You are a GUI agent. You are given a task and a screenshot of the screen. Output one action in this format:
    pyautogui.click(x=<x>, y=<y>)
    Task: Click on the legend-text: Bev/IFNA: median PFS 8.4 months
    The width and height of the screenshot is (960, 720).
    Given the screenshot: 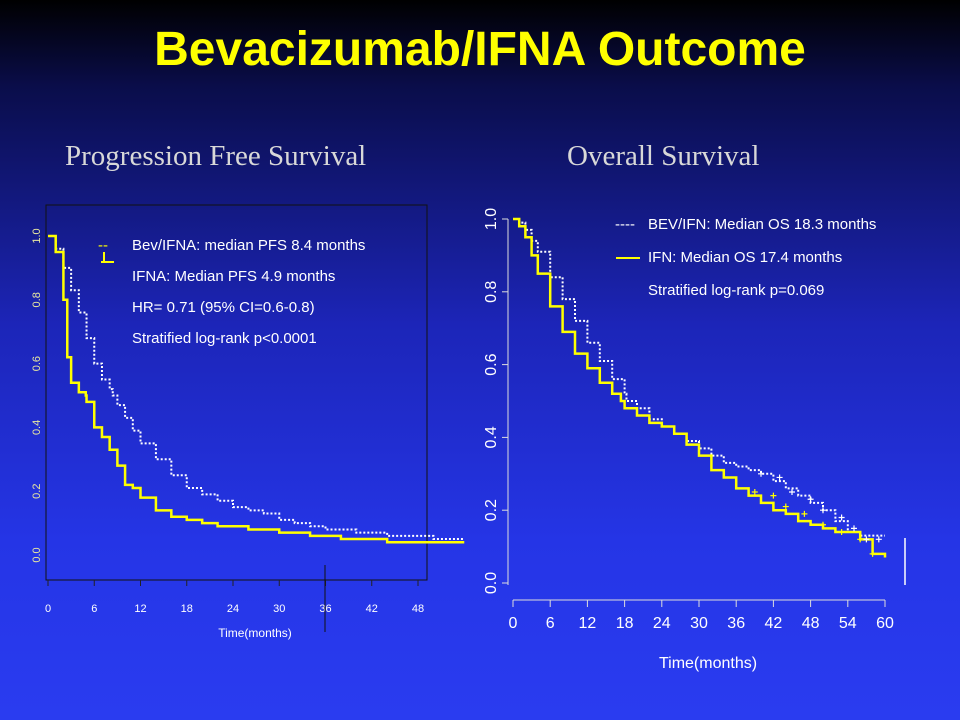 What is the action you would take?
    pyautogui.click(x=248, y=245)
    